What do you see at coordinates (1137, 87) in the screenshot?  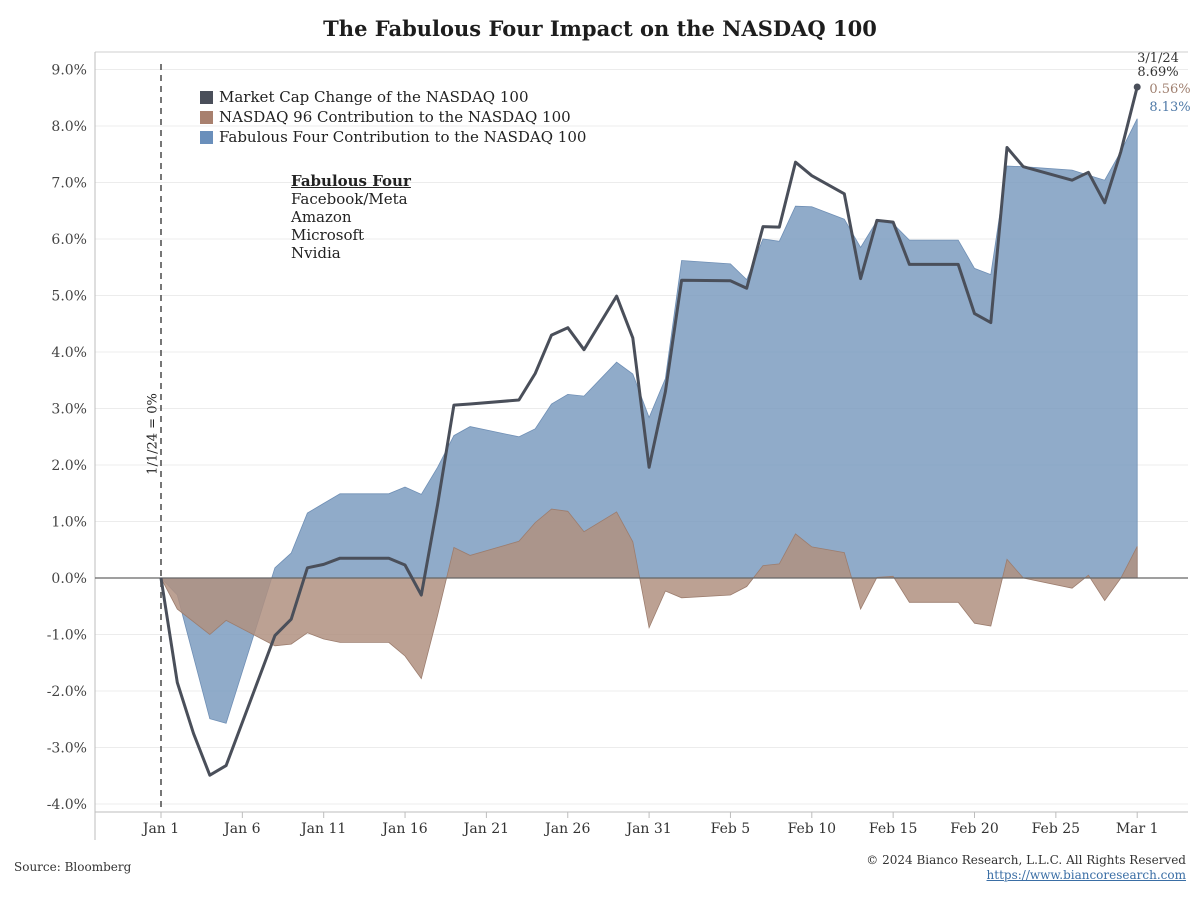 I see `market-cap-end-point` at bounding box center [1137, 87].